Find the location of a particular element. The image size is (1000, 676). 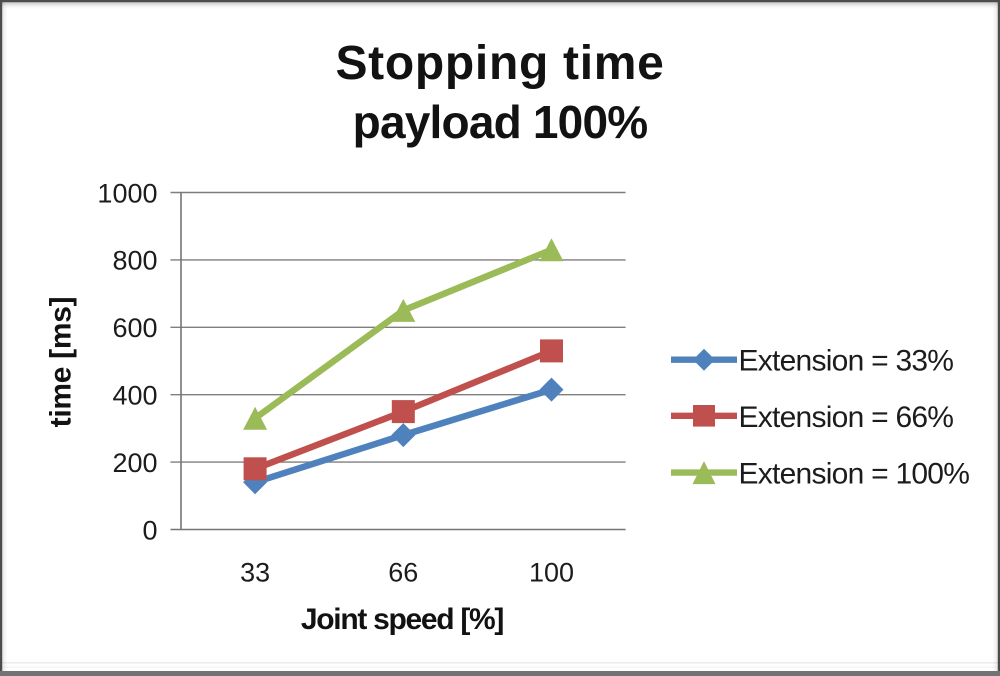

svg-text: time [ms] is located at coordinates (61, 362).